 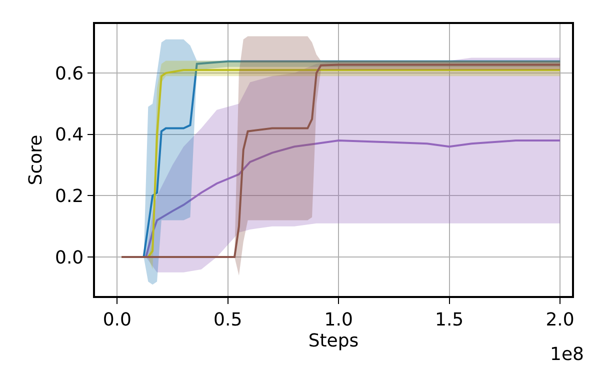 What do you see at coordinates (117, 319) in the screenshot?
I see `x-tick-label: 0.0` at bounding box center [117, 319].